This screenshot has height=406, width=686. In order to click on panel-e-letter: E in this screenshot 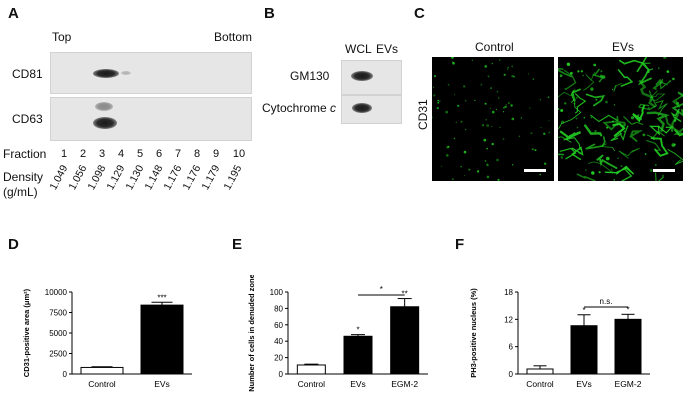, I will do `click(237, 244)`.